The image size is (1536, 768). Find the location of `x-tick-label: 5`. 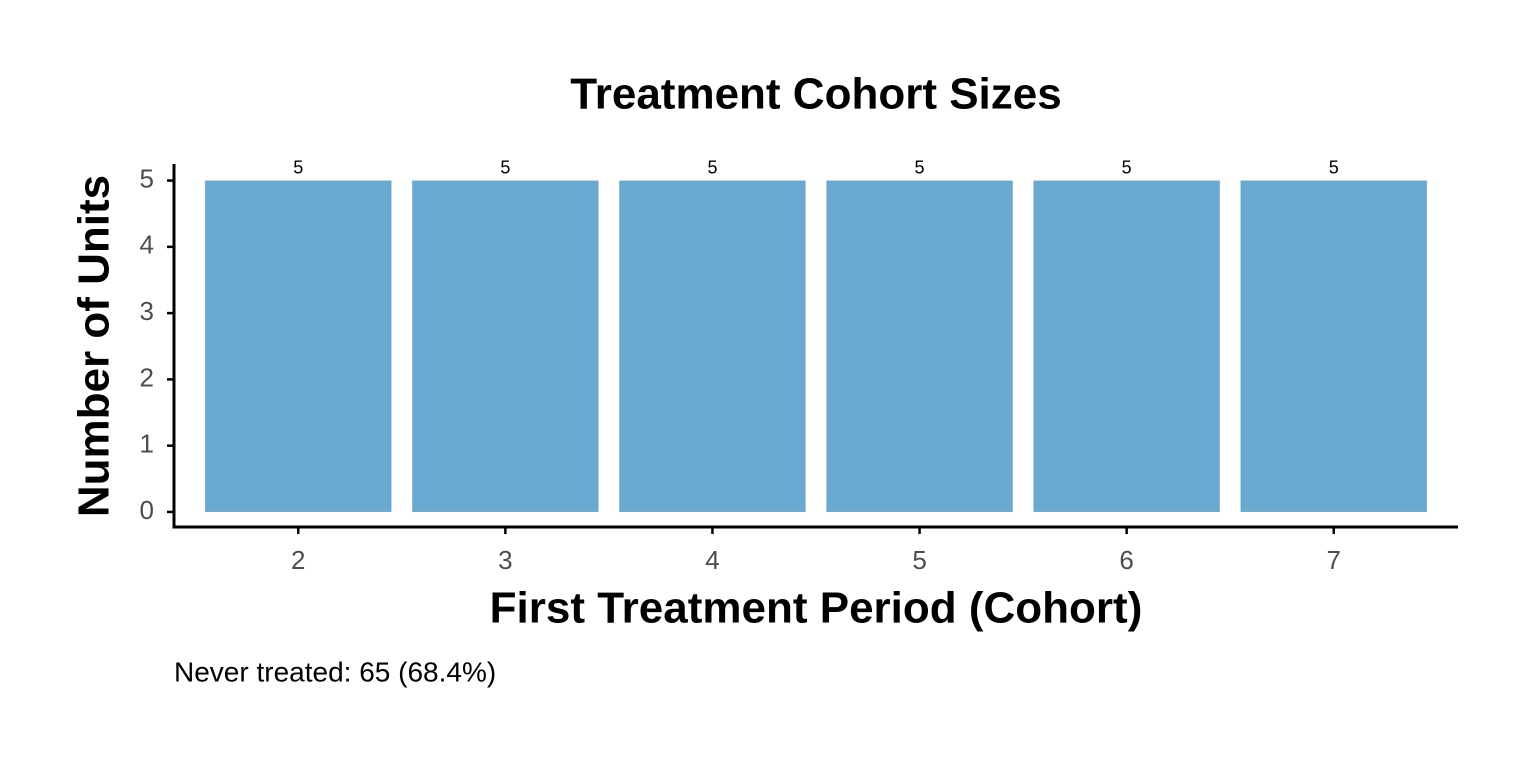

x-tick-label: 5 is located at coordinates (919, 560).